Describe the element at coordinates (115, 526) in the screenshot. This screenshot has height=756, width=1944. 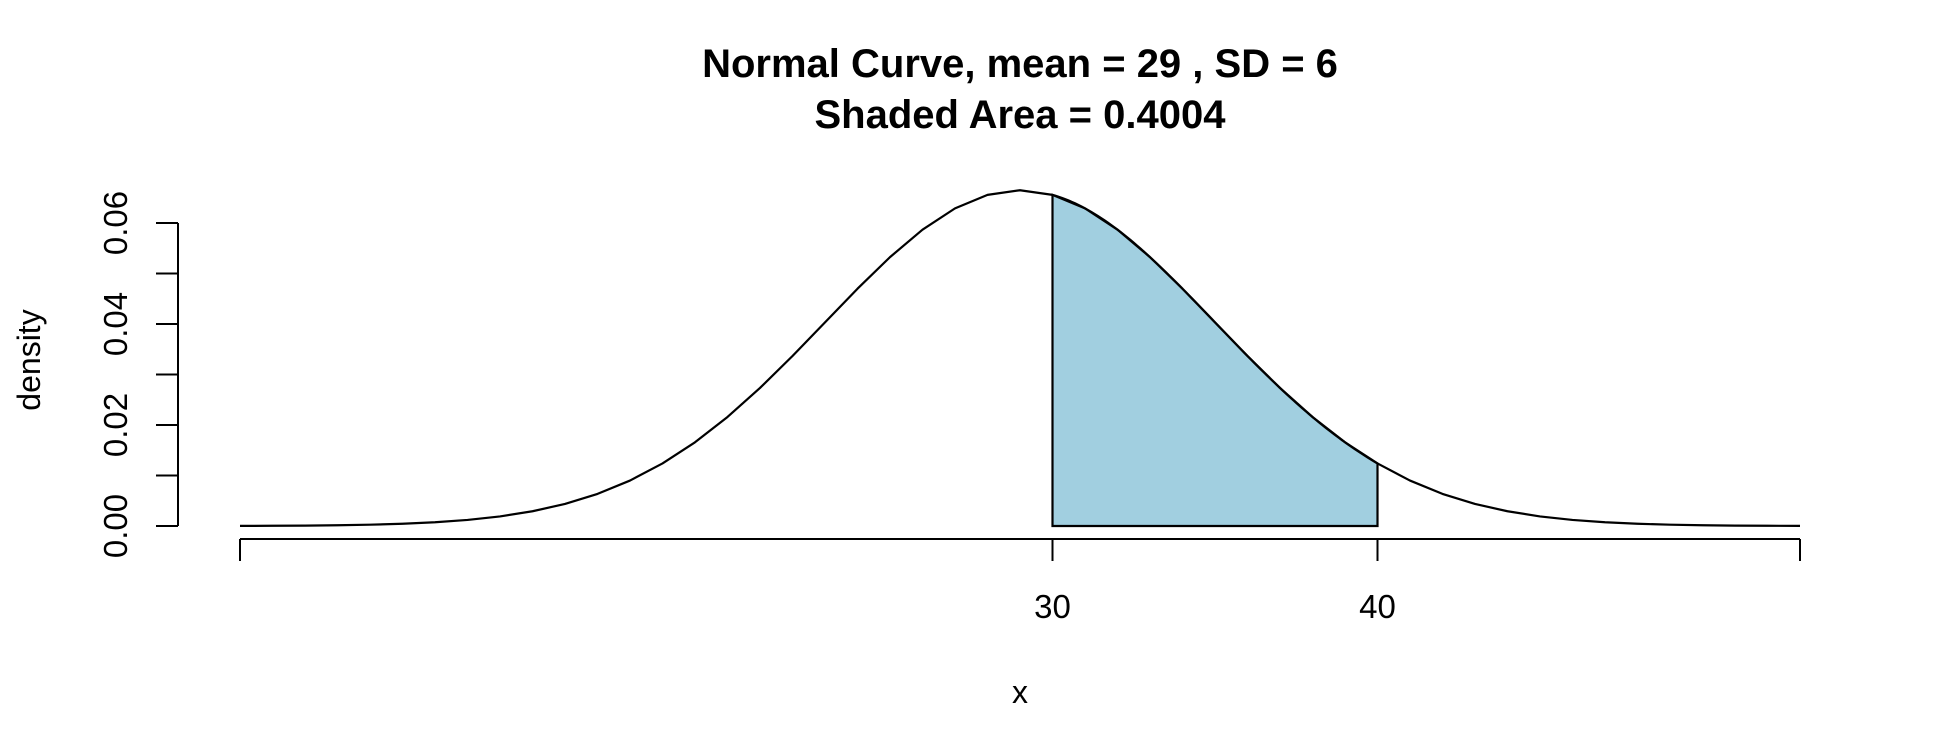
I see `y-tick-label: 0.00` at that location.